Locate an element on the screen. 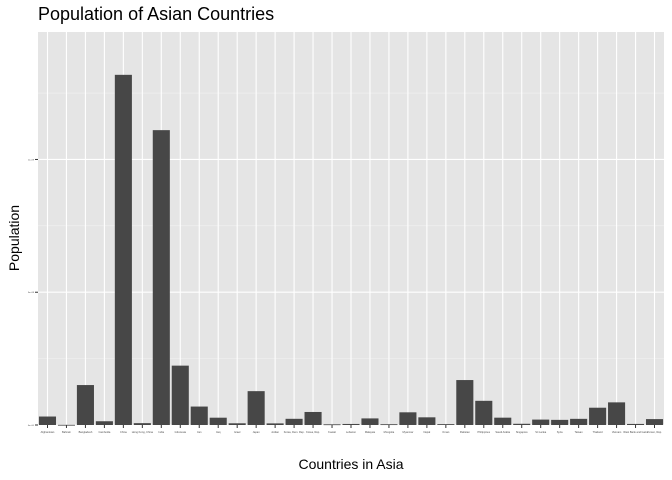  x-tick-label: Sri Lanka is located at coordinates (541, 432).